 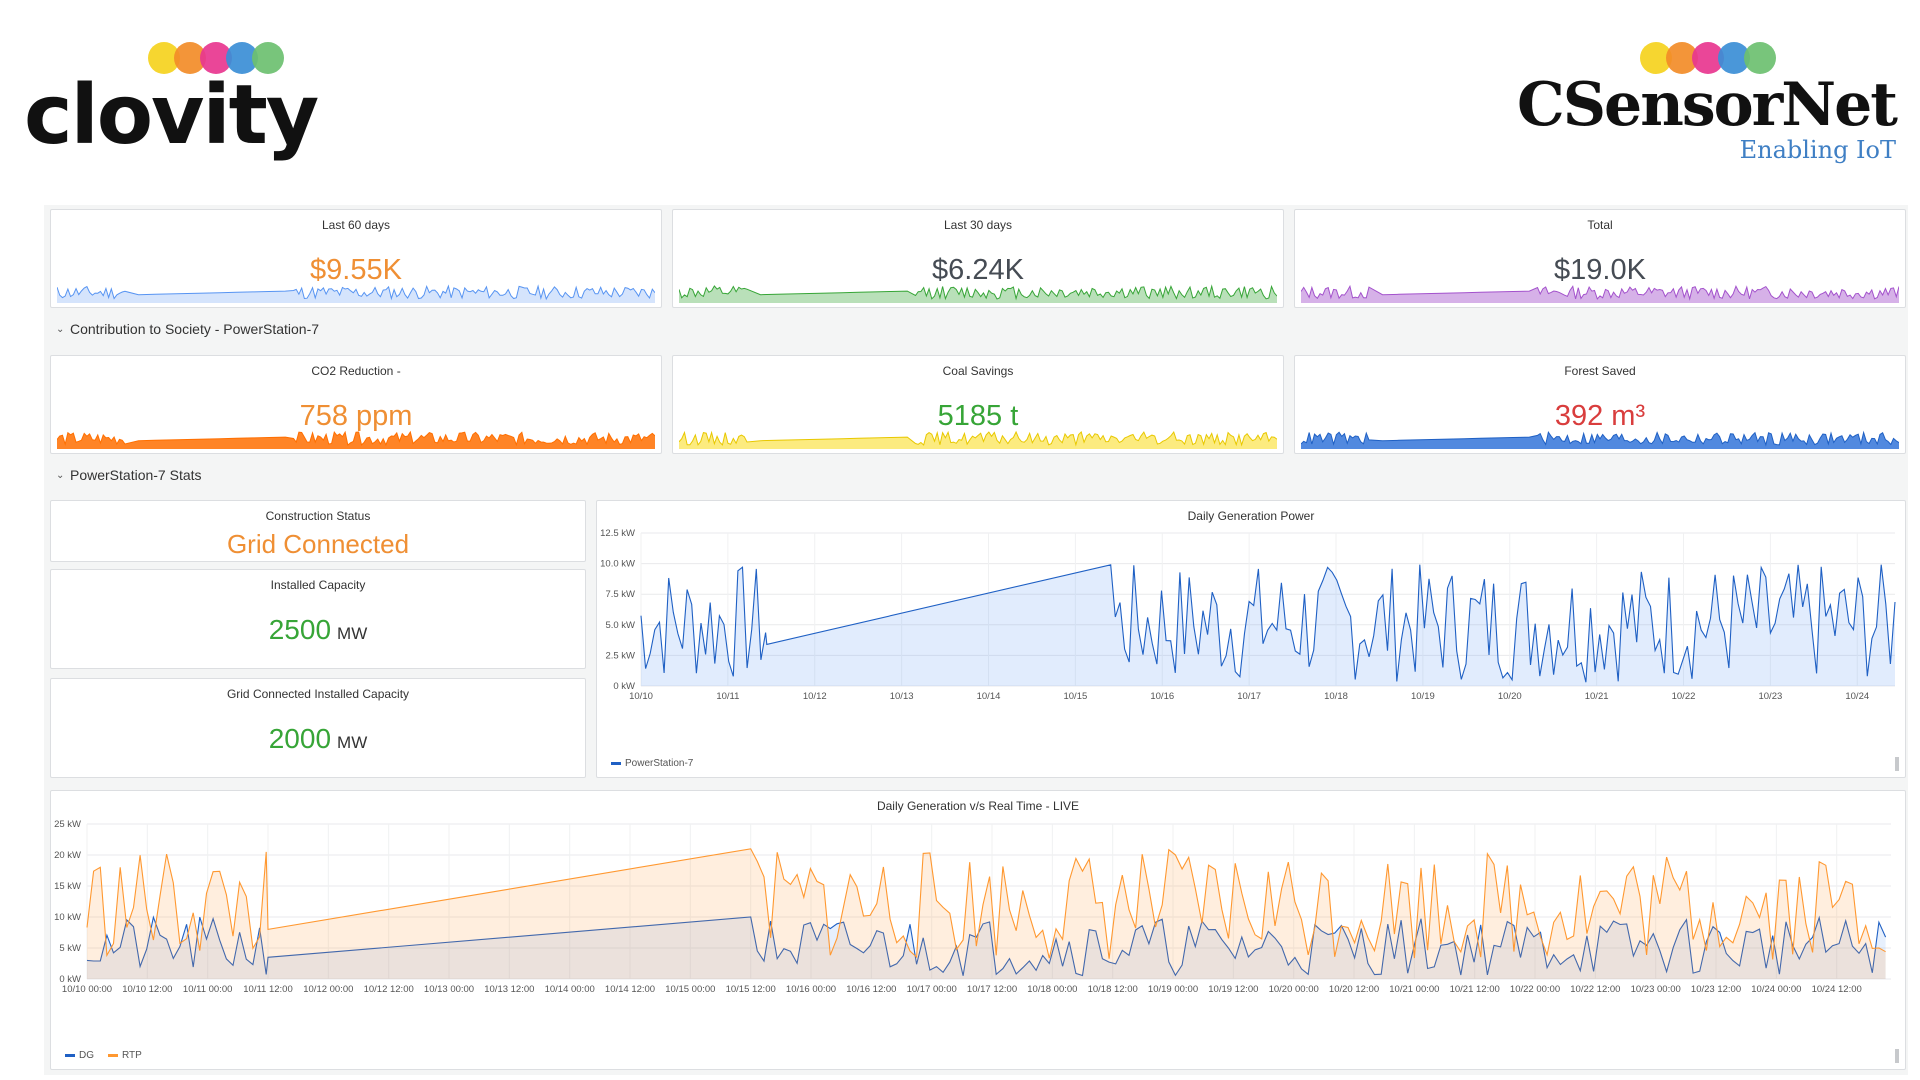 I want to click on stat-panel-co2-reduction: CO2 Reduction - 758 ppm, so click(x=356, y=404).